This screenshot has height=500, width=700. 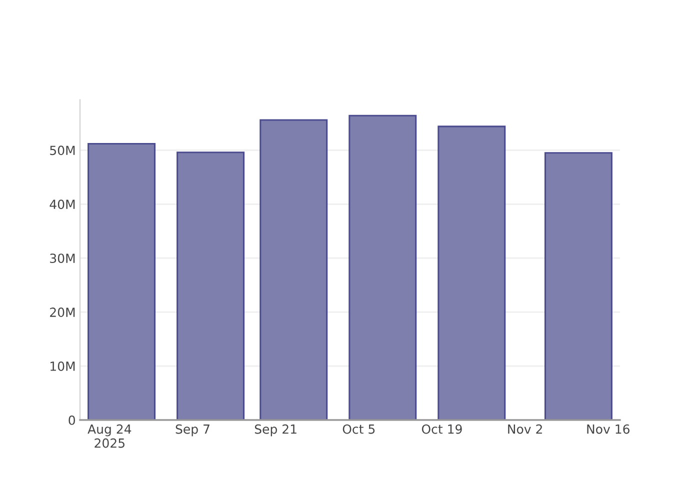 I want to click on y-tick-label: 20M, so click(x=62, y=312).